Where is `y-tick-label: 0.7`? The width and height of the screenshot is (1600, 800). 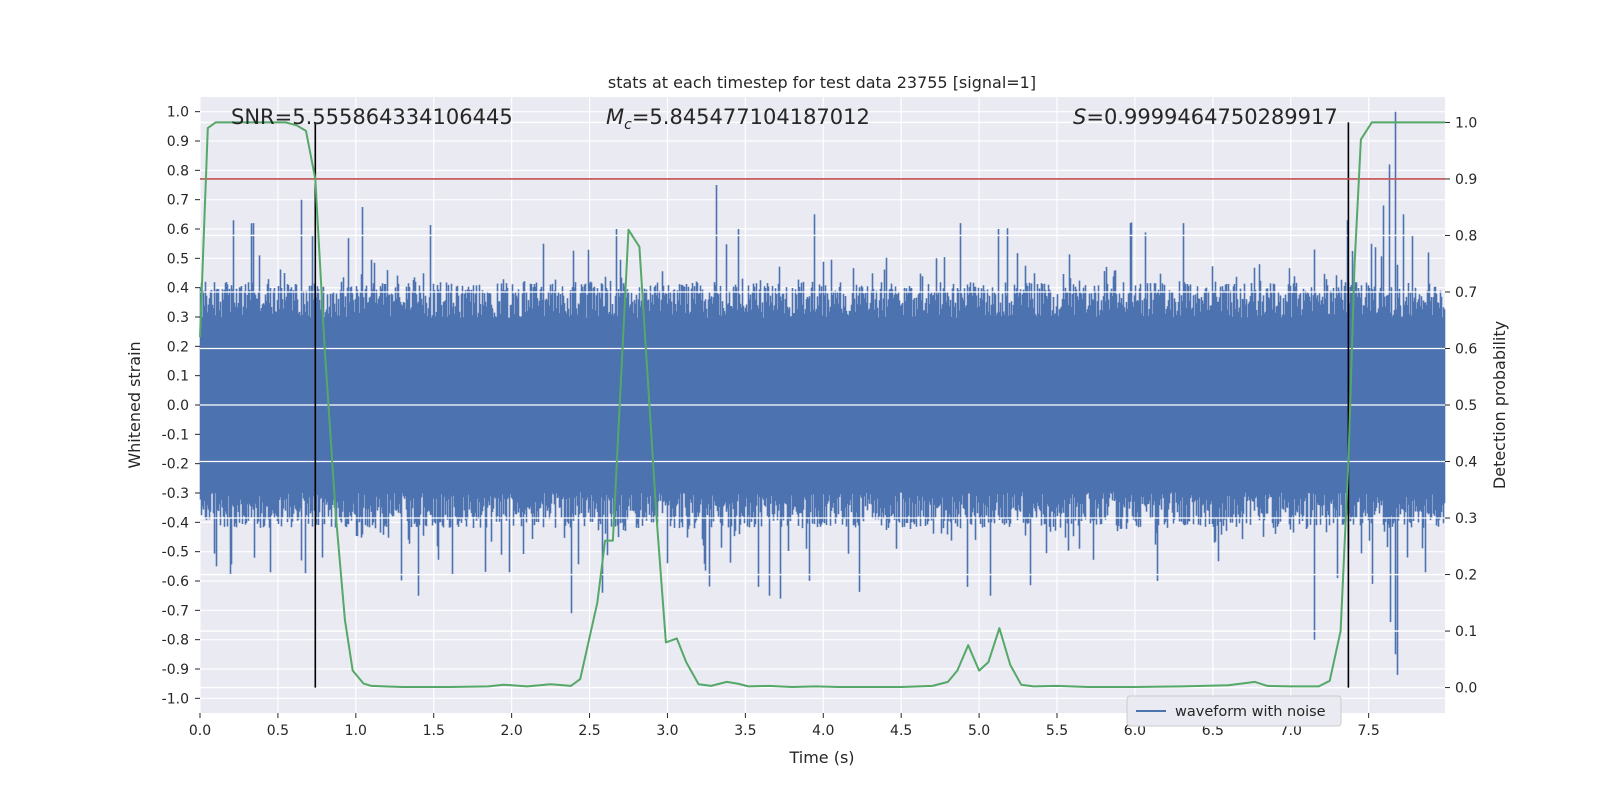 y-tick-label: 0.7 is located at coordinates (178, 201).